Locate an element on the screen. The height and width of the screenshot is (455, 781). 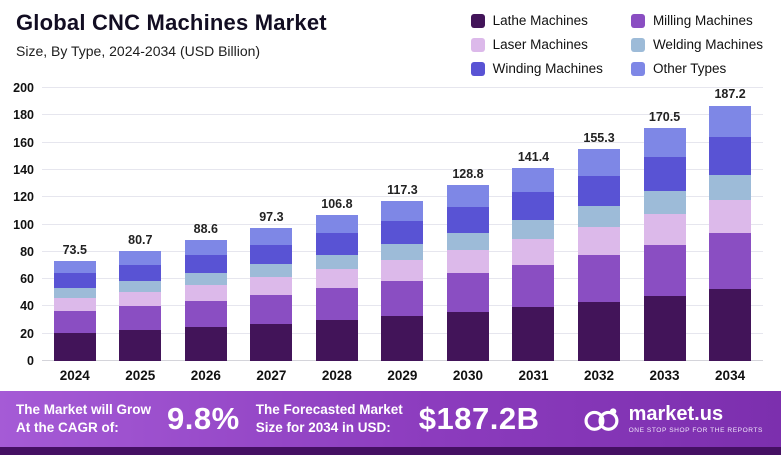
segment-other-types-2032 is located at coordinates (599, 162).